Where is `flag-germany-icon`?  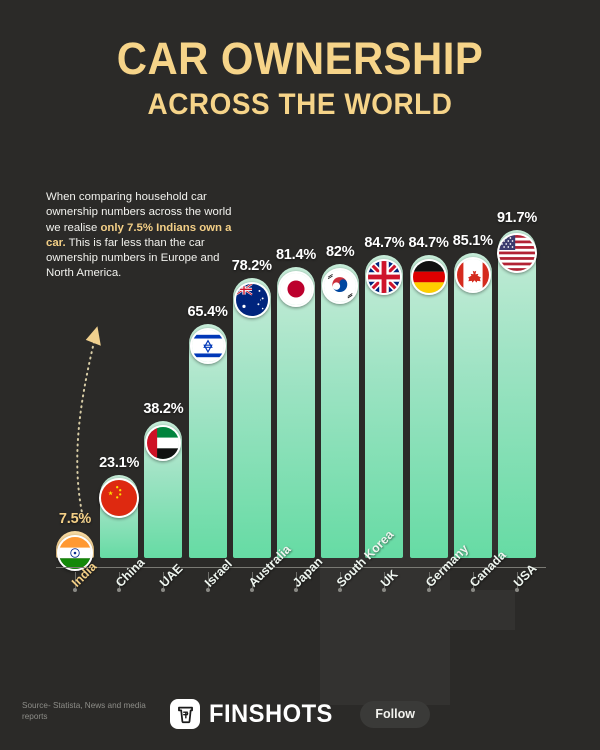
flag-germany-icon is located at coordinates (428, 276).